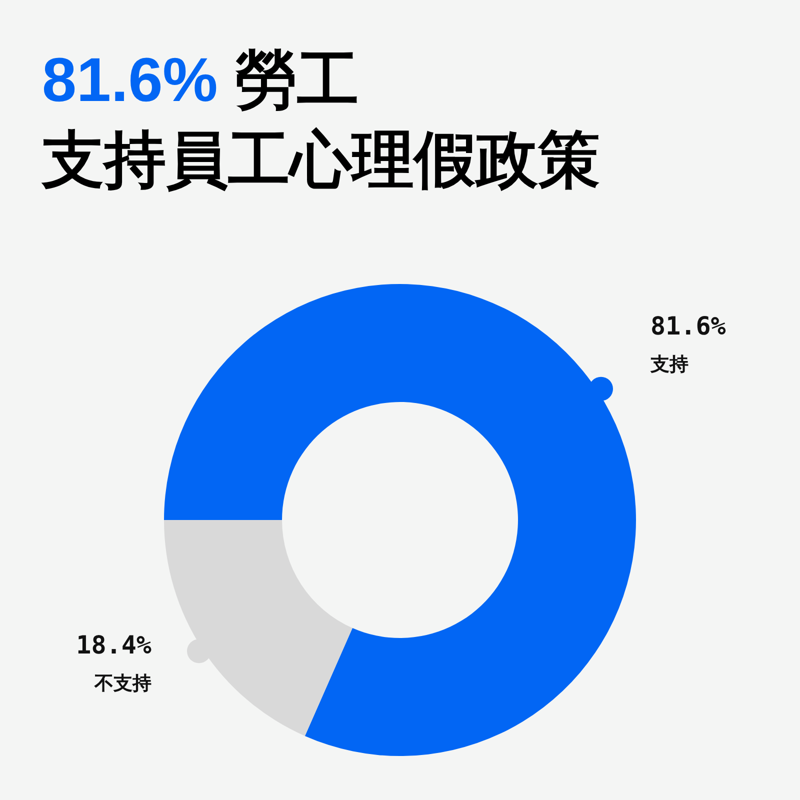  What do you see at coordinates (114, 645) in the screenshot?
I see `data-label: 18.4%` at bounding box center [114, 645].